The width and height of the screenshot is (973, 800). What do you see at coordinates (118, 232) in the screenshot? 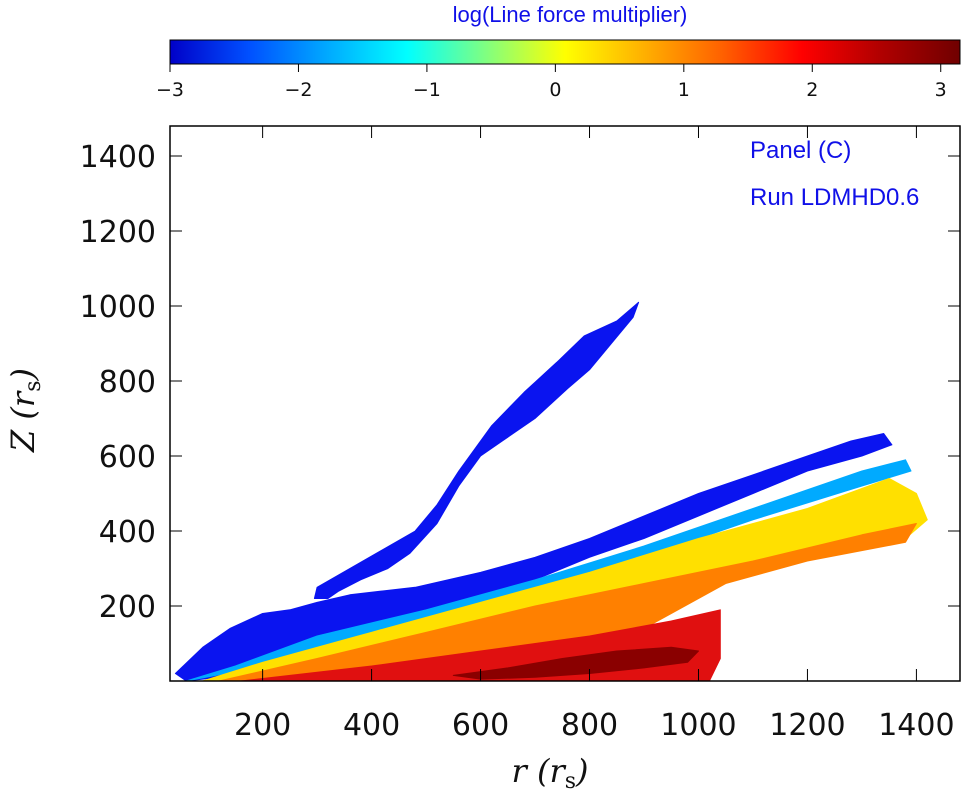
I see `y-tick-label: 1200` at bounding box center [118, 232].